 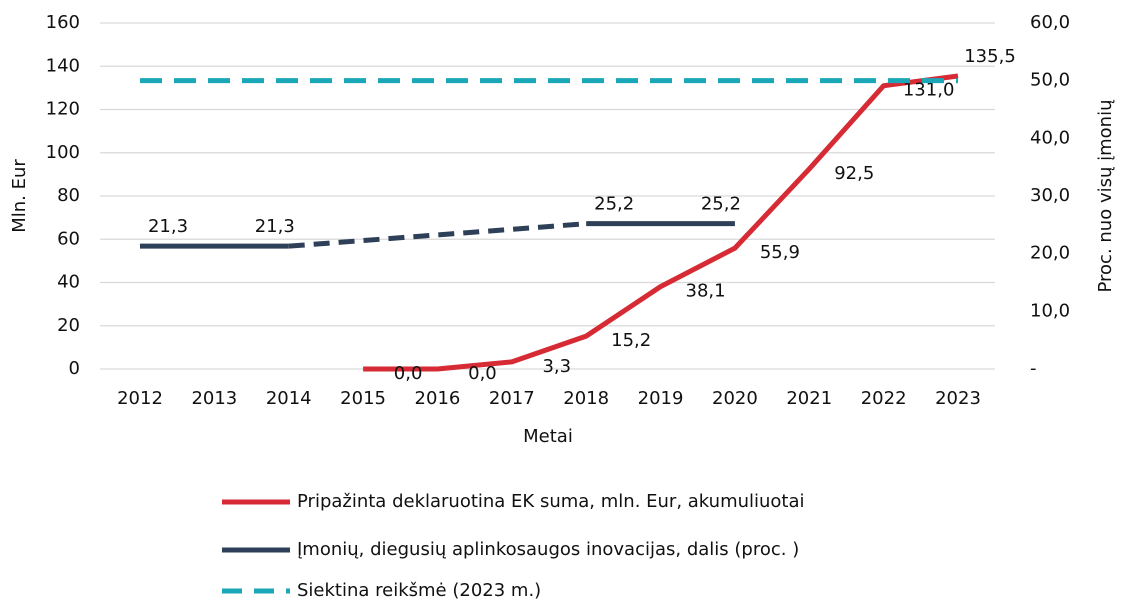 I want to click on x-axis-title: Metai, so click(x=548, y=436).